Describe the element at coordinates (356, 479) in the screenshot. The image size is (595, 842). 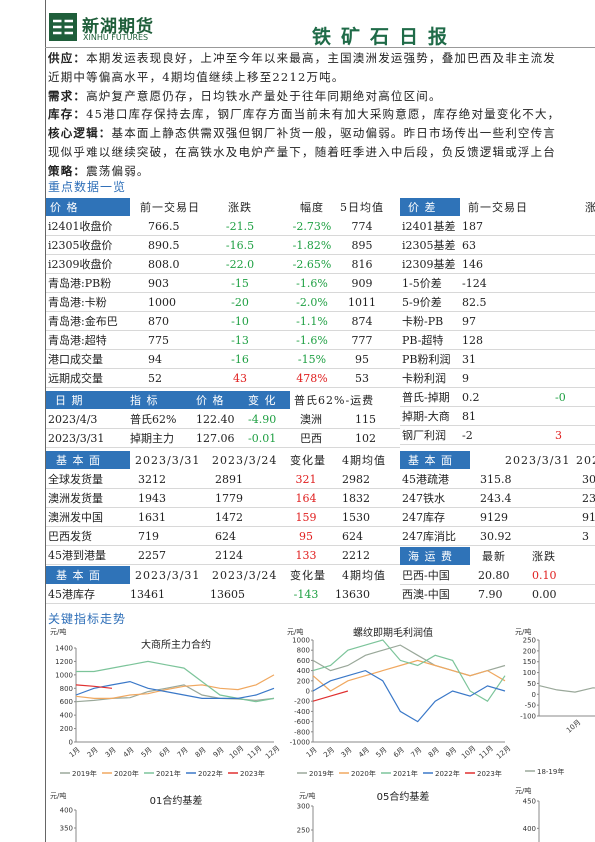
I see `table-cell: 2982` at that location.